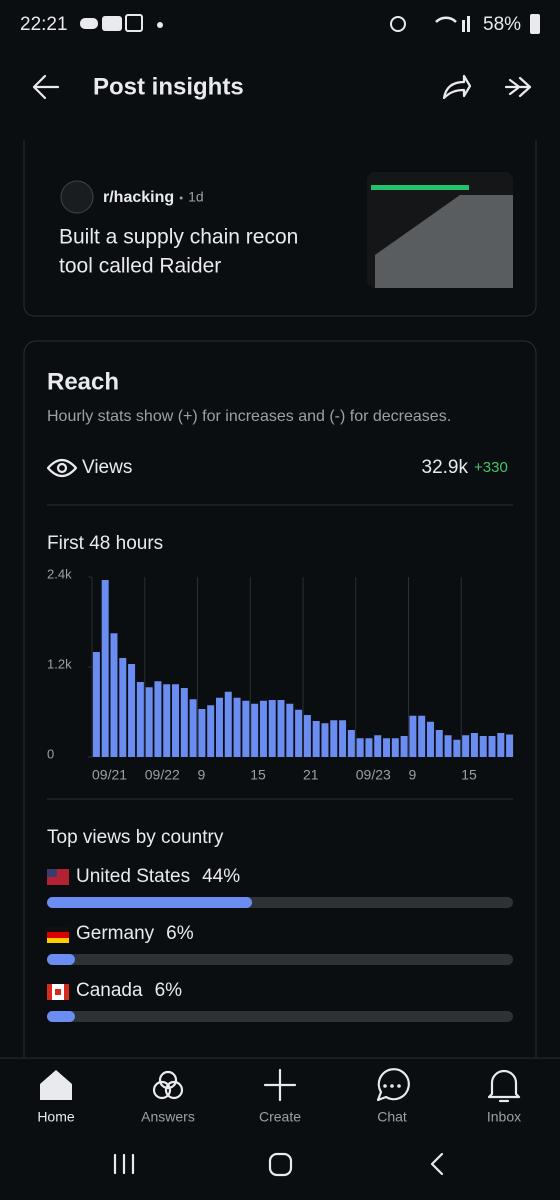 Image resolution: width=560 pixels, height=1200 pixels. I want to click on chart-title: First 48 hours, so click(105, 543).